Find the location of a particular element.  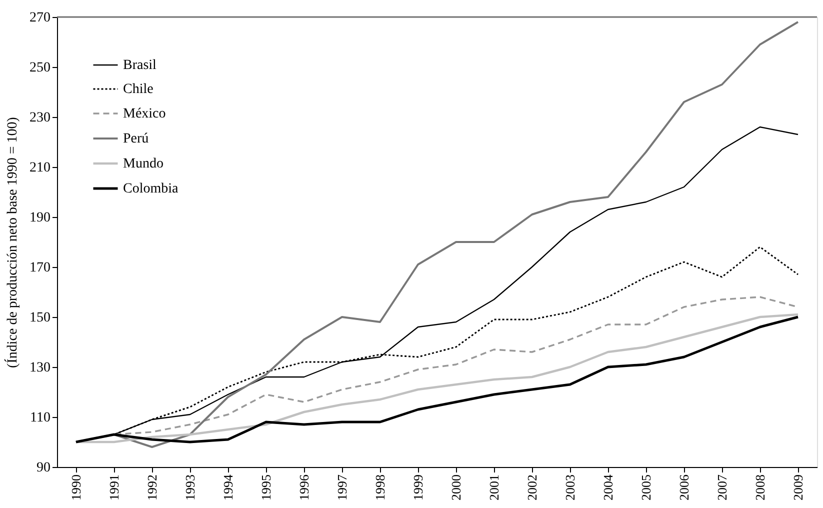

y-tick-label: 210 is located at coordinates (40, 168).